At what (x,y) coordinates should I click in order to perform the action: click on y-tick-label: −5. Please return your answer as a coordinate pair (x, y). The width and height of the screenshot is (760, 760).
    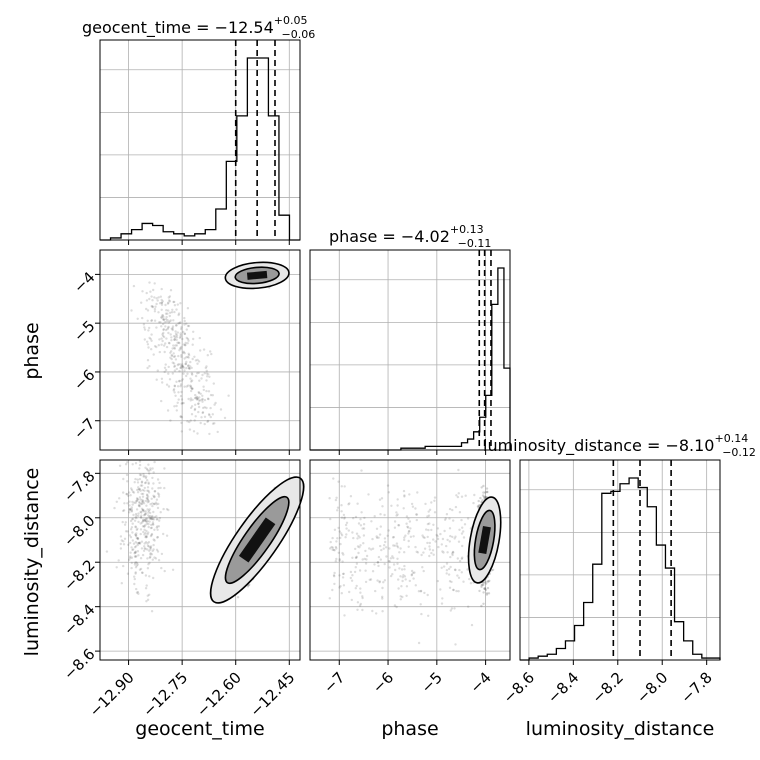
    Looking at the image, I should click on (84, 331).